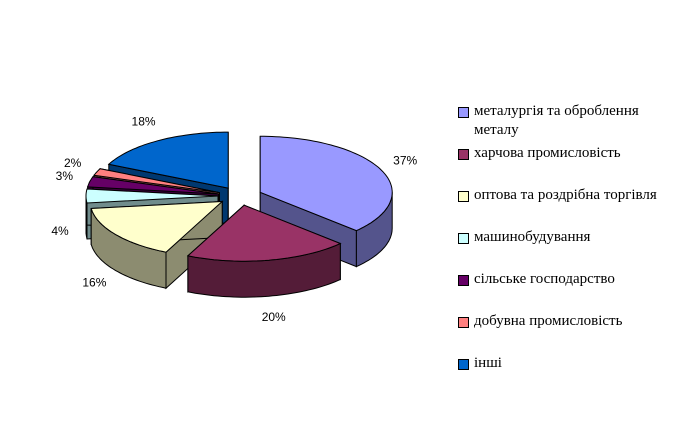 The height and width of the screenshot is (422, 690). What do you see at coordinates (548, 321) in the screenshot?
I see `legend-label: добувна промисловість` at bounding box center [548, 321].